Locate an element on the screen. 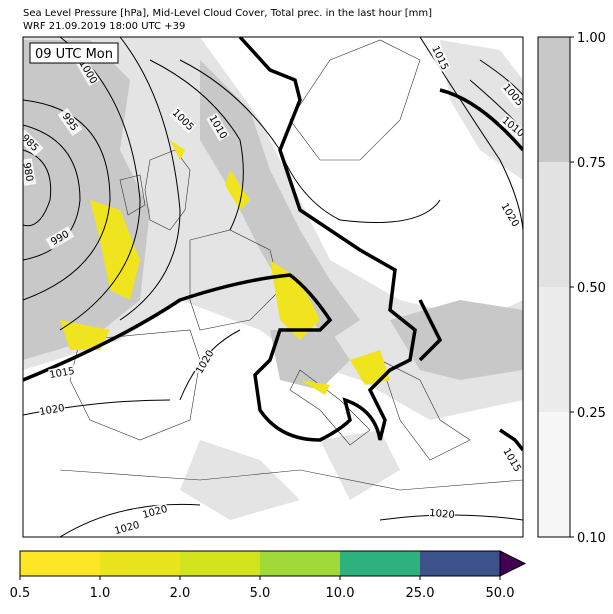 Image resolution: width=613 pixels, height=614 pixels. precip-tick-label: 25.0 is located at coordinates (420, 593).